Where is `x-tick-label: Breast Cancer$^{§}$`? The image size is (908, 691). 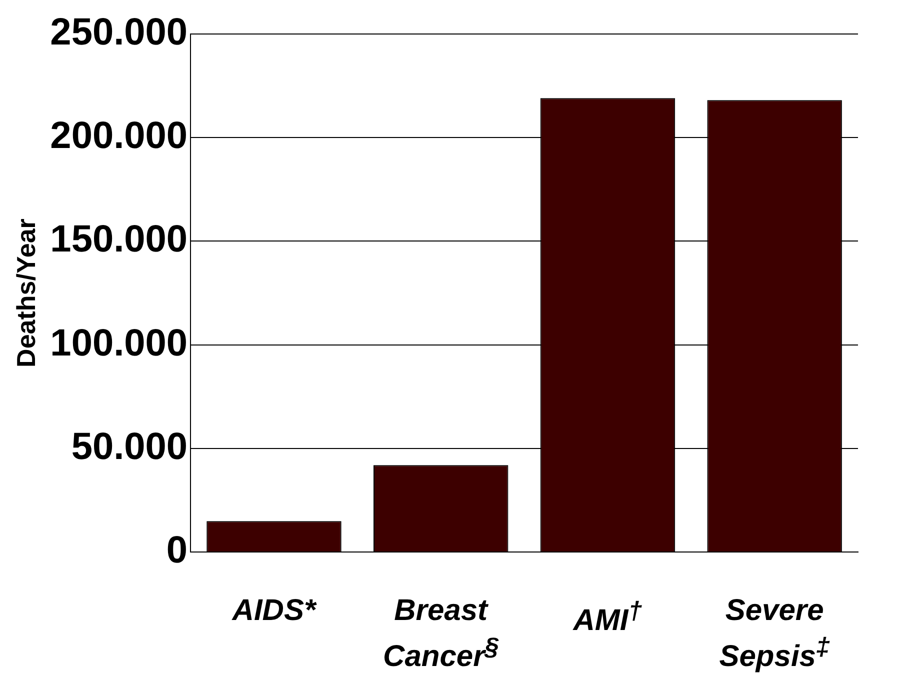 x-tick-label: Breast Cancer$^{§}$ is located at coordinates (441, 634).